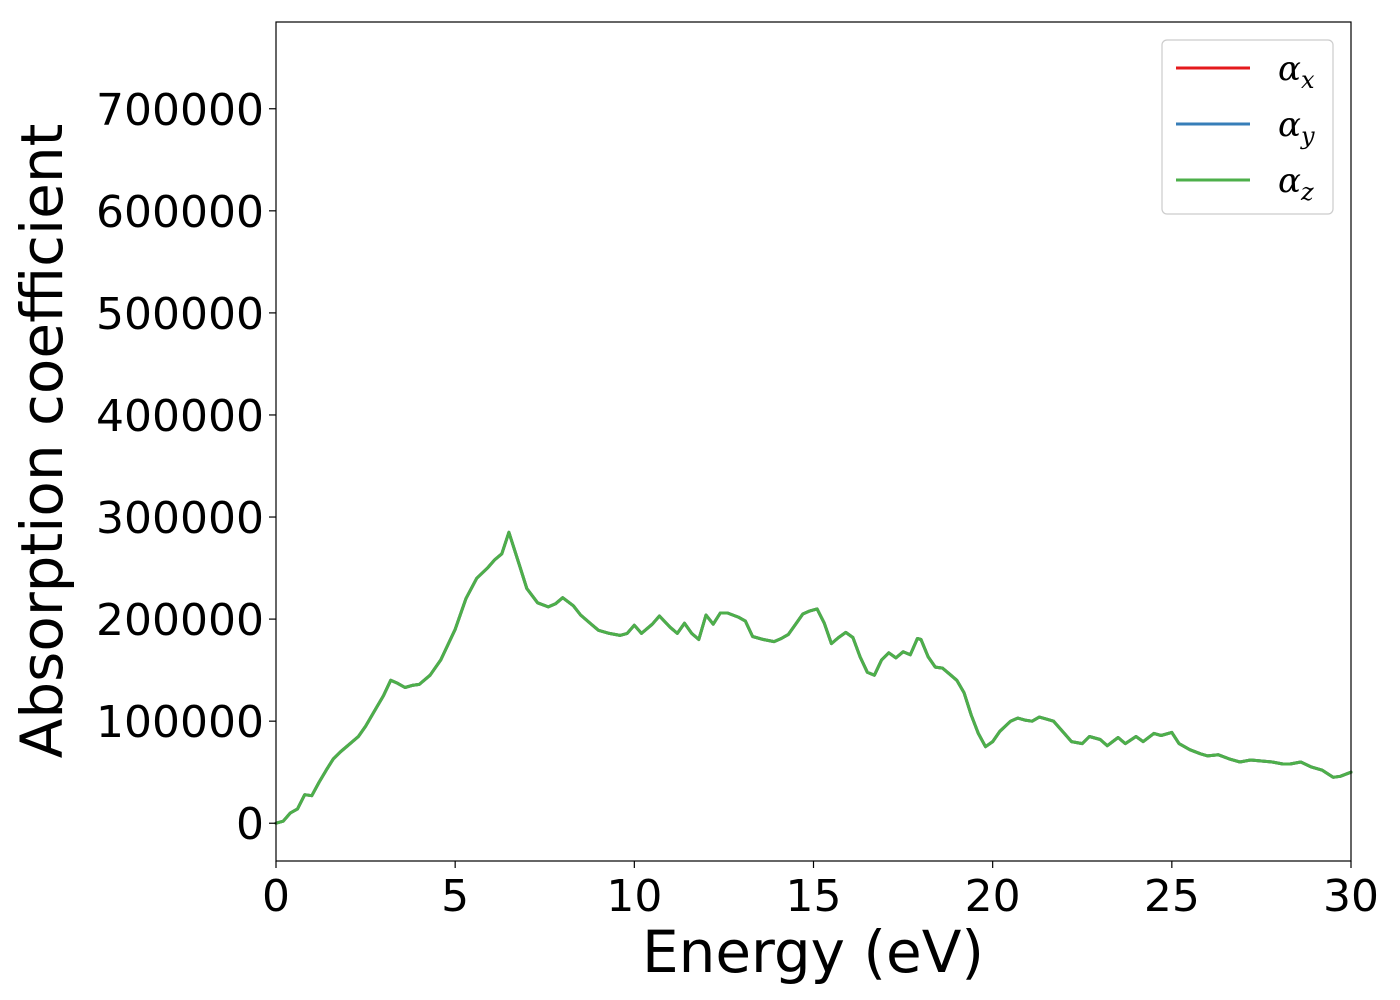 The height and width of the screenshot is (1000, 1400). I want to click on y-axis-title: Absorption coefficient, so click(42, 441).